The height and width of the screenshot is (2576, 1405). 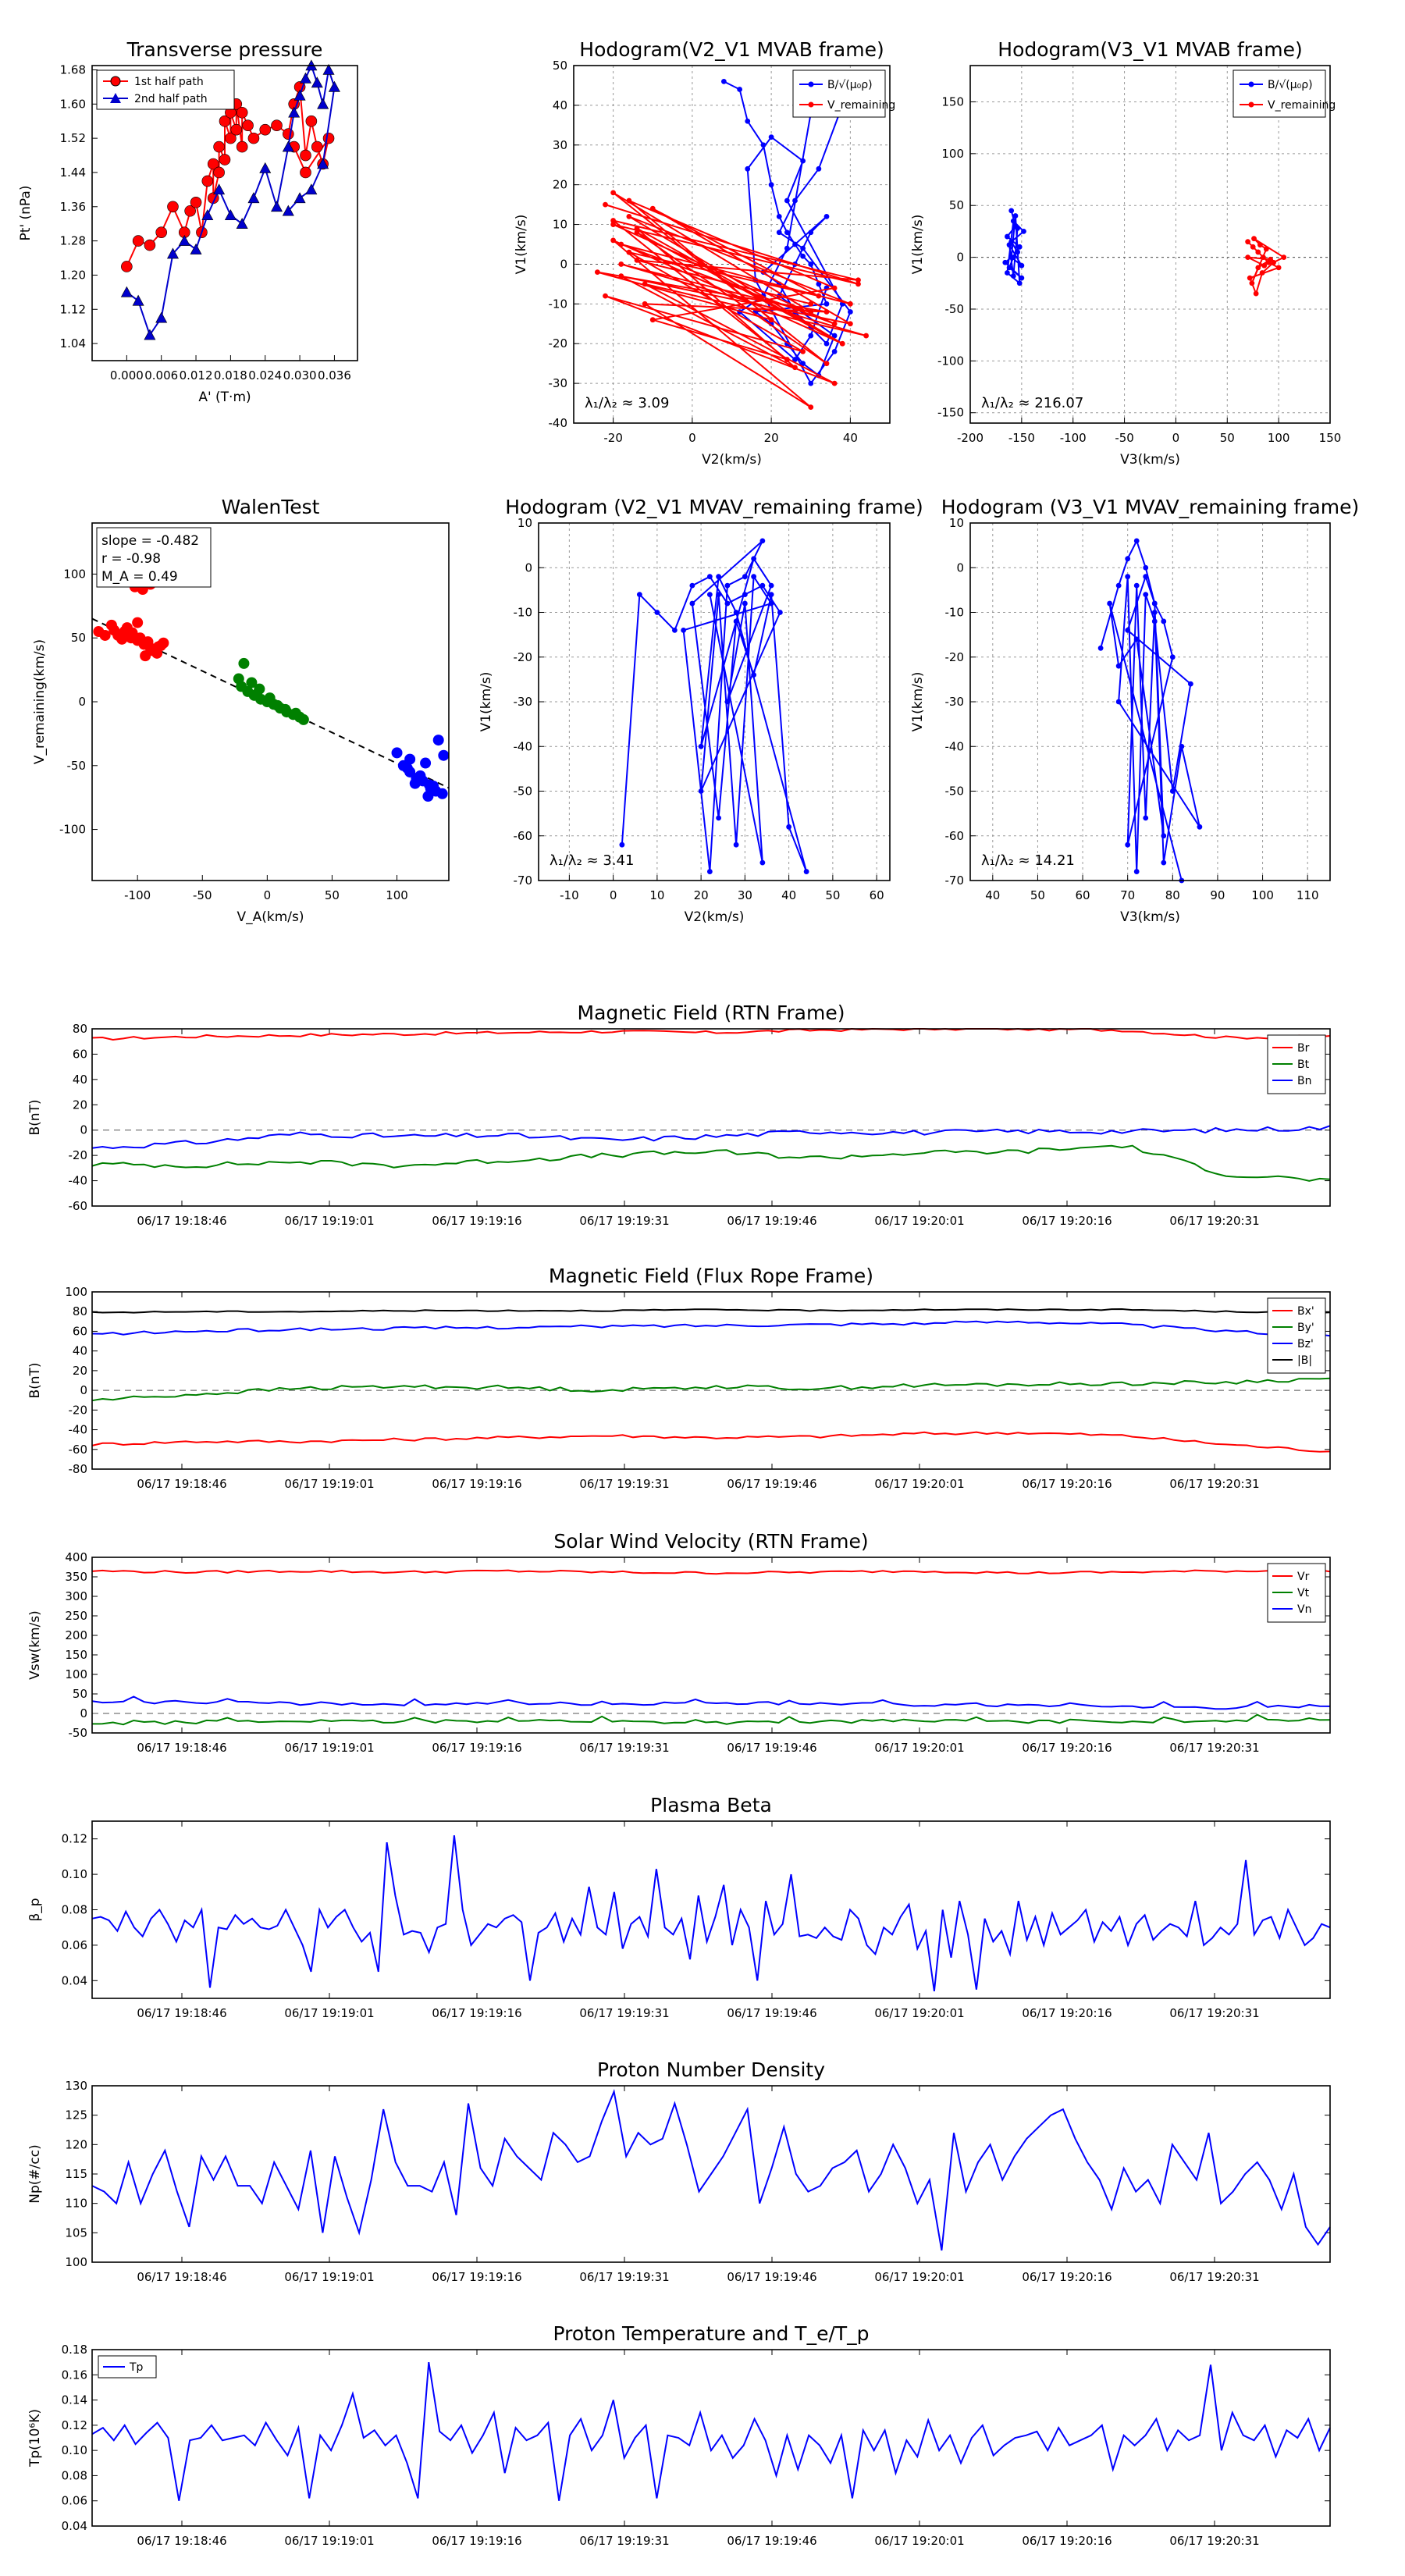 I want to click on x-tick-label: 80, so click(x=1172, y=895).